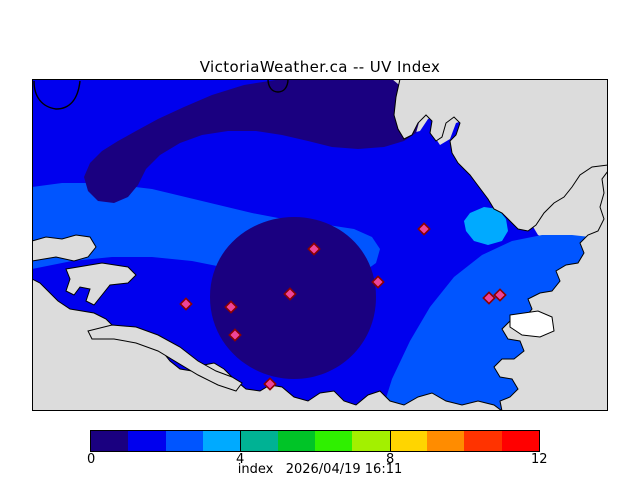 The height and width of the screenshot is (480, 640). I want to click on uv-region-southern-basin-minimum, so click(293, 298).